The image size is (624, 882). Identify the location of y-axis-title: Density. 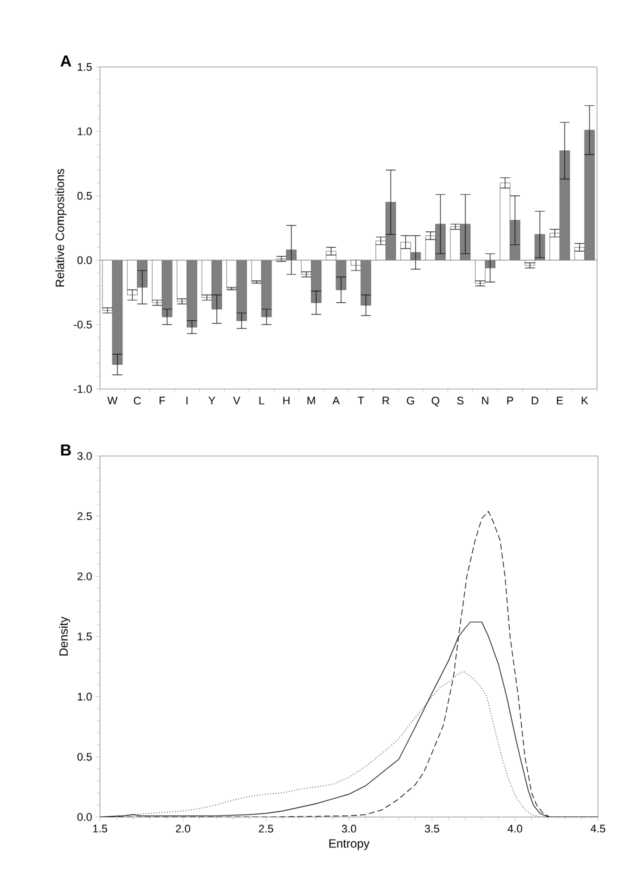
(64, 636).